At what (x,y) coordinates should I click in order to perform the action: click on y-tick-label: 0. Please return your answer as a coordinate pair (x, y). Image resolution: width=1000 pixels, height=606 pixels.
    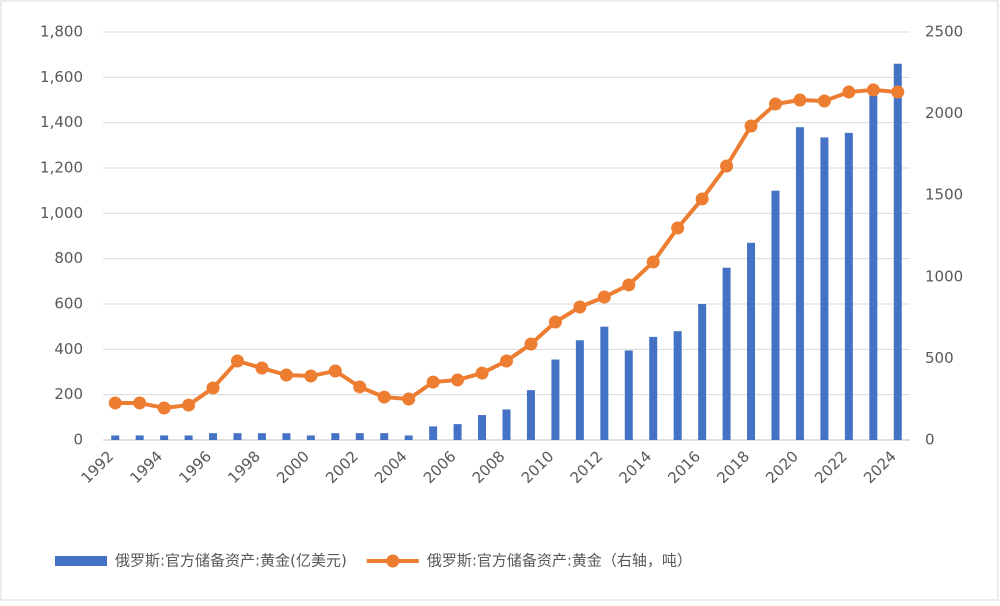
    Looking at the image, I should click on (78, 440).